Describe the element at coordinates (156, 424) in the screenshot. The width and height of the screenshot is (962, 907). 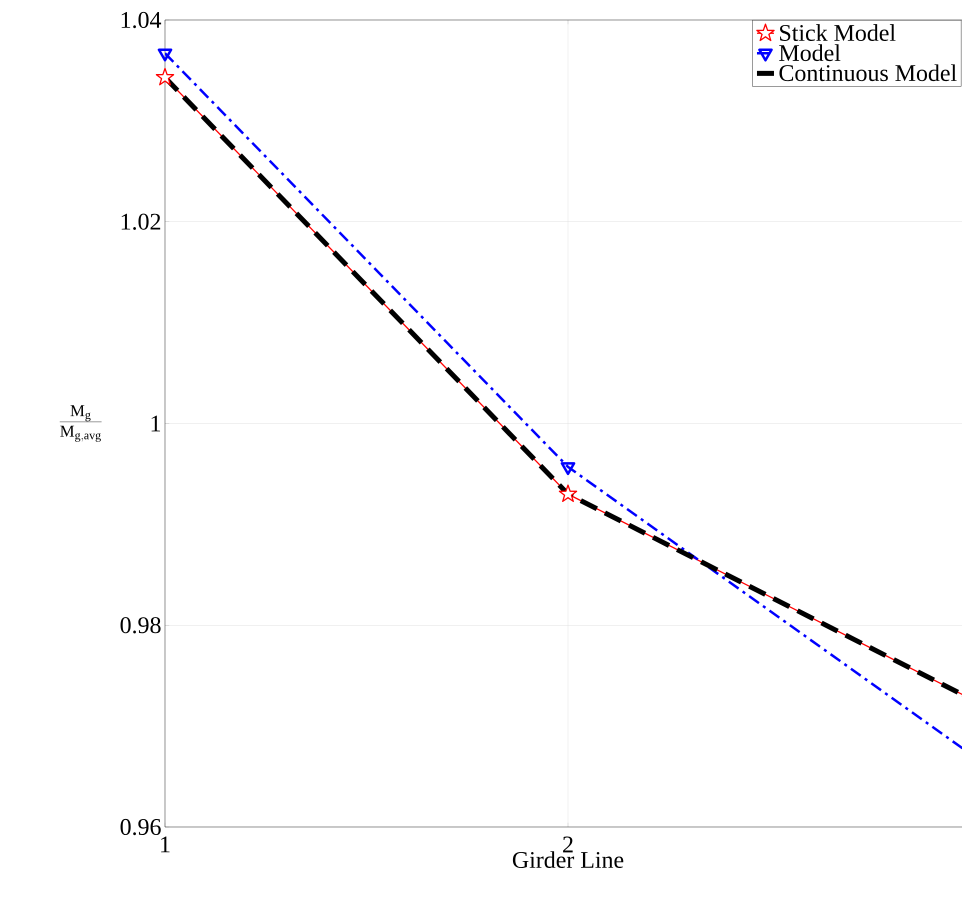
I see `y-tick-label: 1` at that location.